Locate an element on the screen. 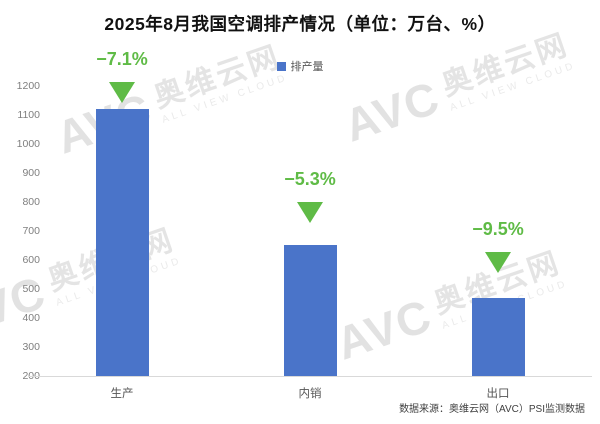  x-axis-category-label: 内销 is located at coordinates (310, 394).